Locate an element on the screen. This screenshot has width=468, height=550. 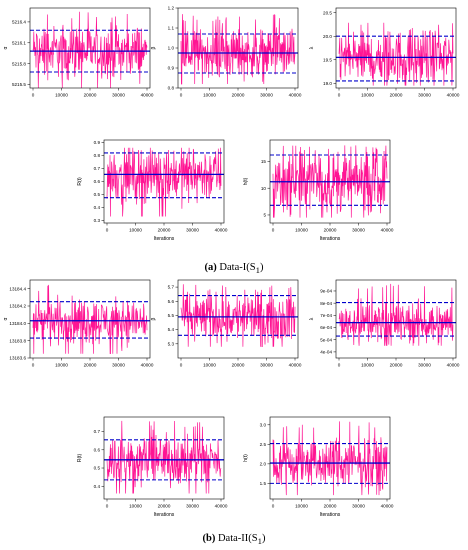
y-axis-label: α is located at coordinates (6, 47).